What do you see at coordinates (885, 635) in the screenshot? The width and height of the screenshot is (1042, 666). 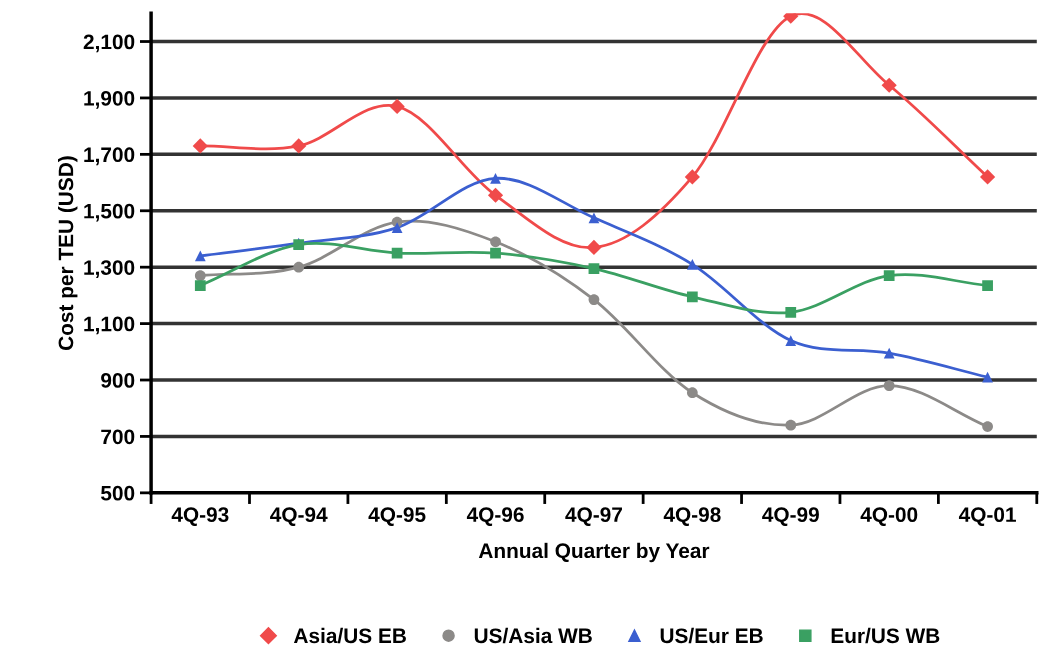 I see `legend-label: Eur/US WB` at bounding box center [885, 635].